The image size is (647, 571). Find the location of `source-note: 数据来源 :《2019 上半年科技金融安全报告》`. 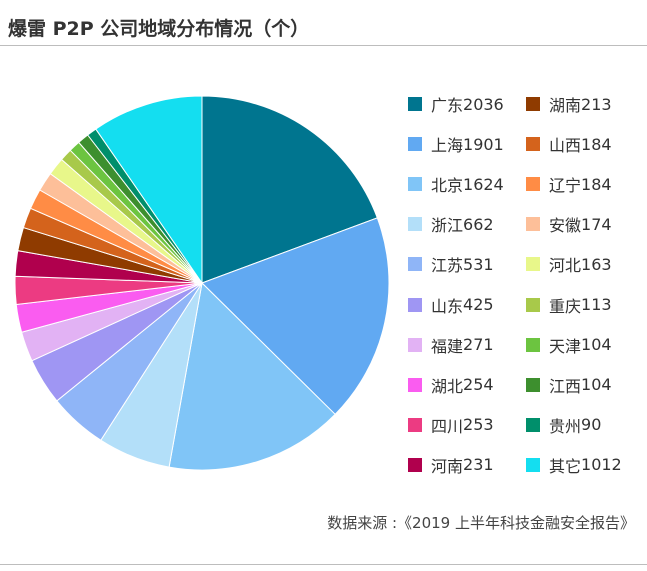

source-note: 数据来源 :《2019 上半年科技金融安全报告》 is located at coordinates (481, 523).